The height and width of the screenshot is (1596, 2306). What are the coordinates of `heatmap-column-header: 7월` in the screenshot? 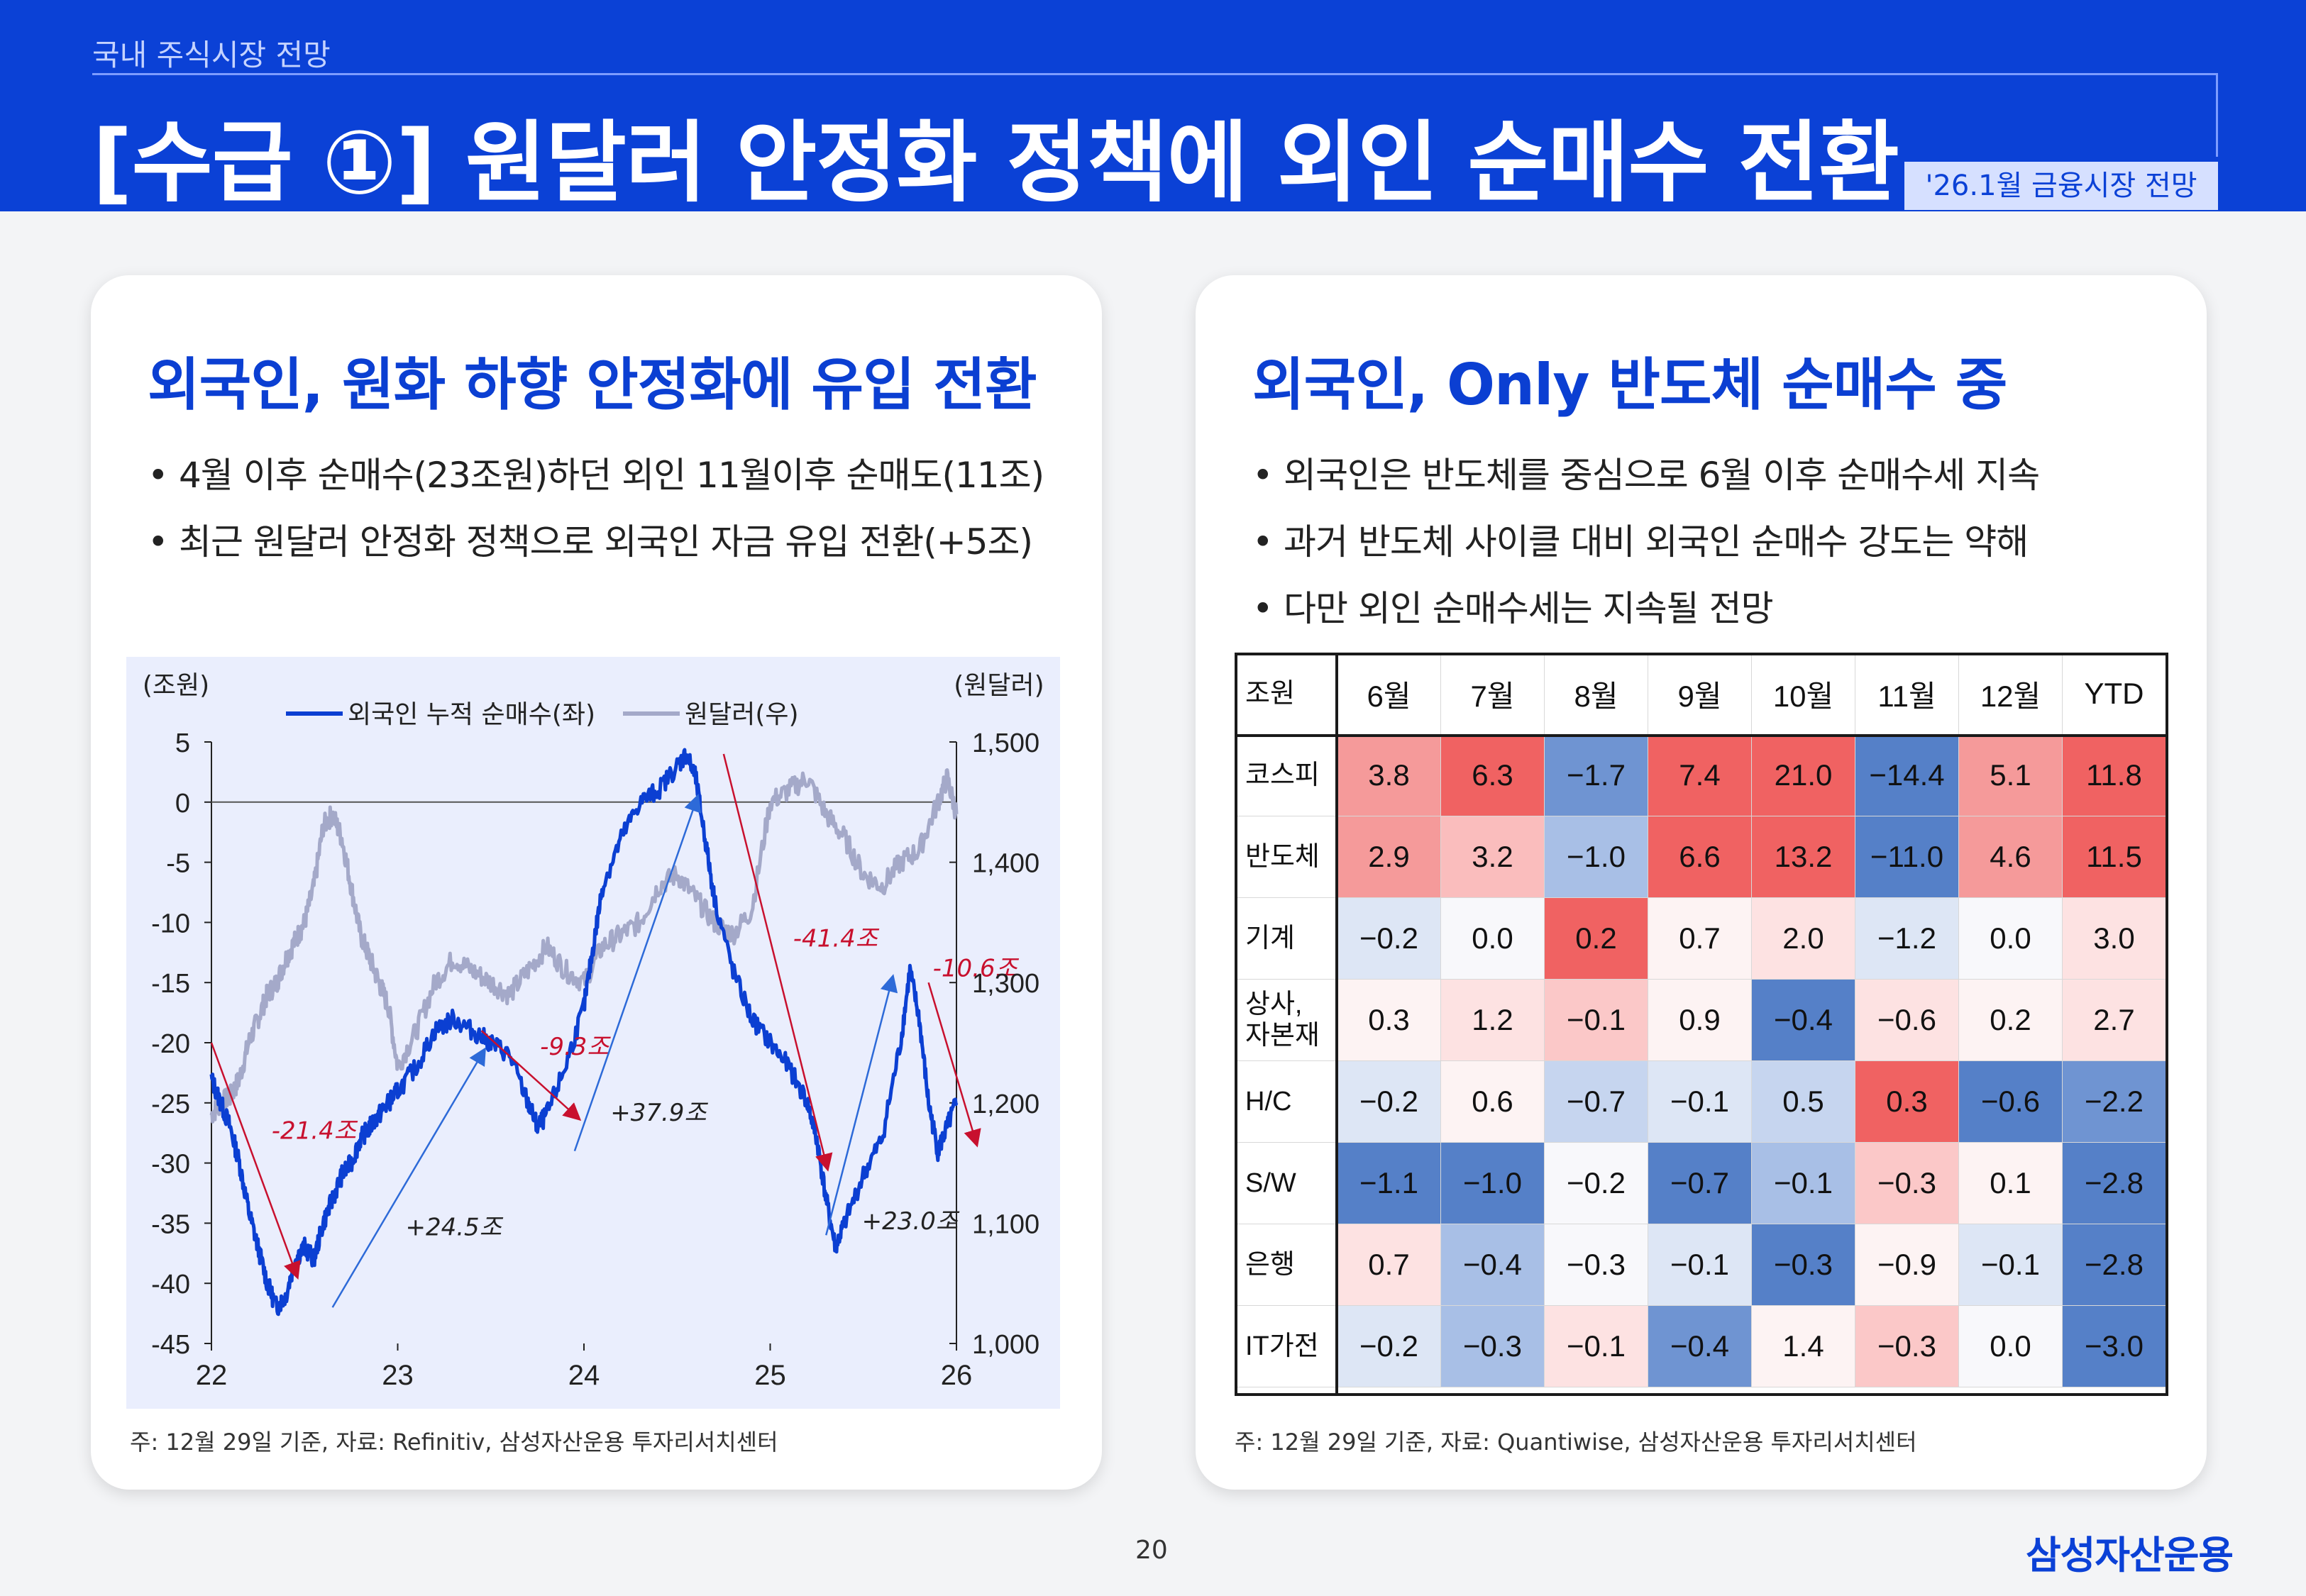 It's located at (1492, 694).